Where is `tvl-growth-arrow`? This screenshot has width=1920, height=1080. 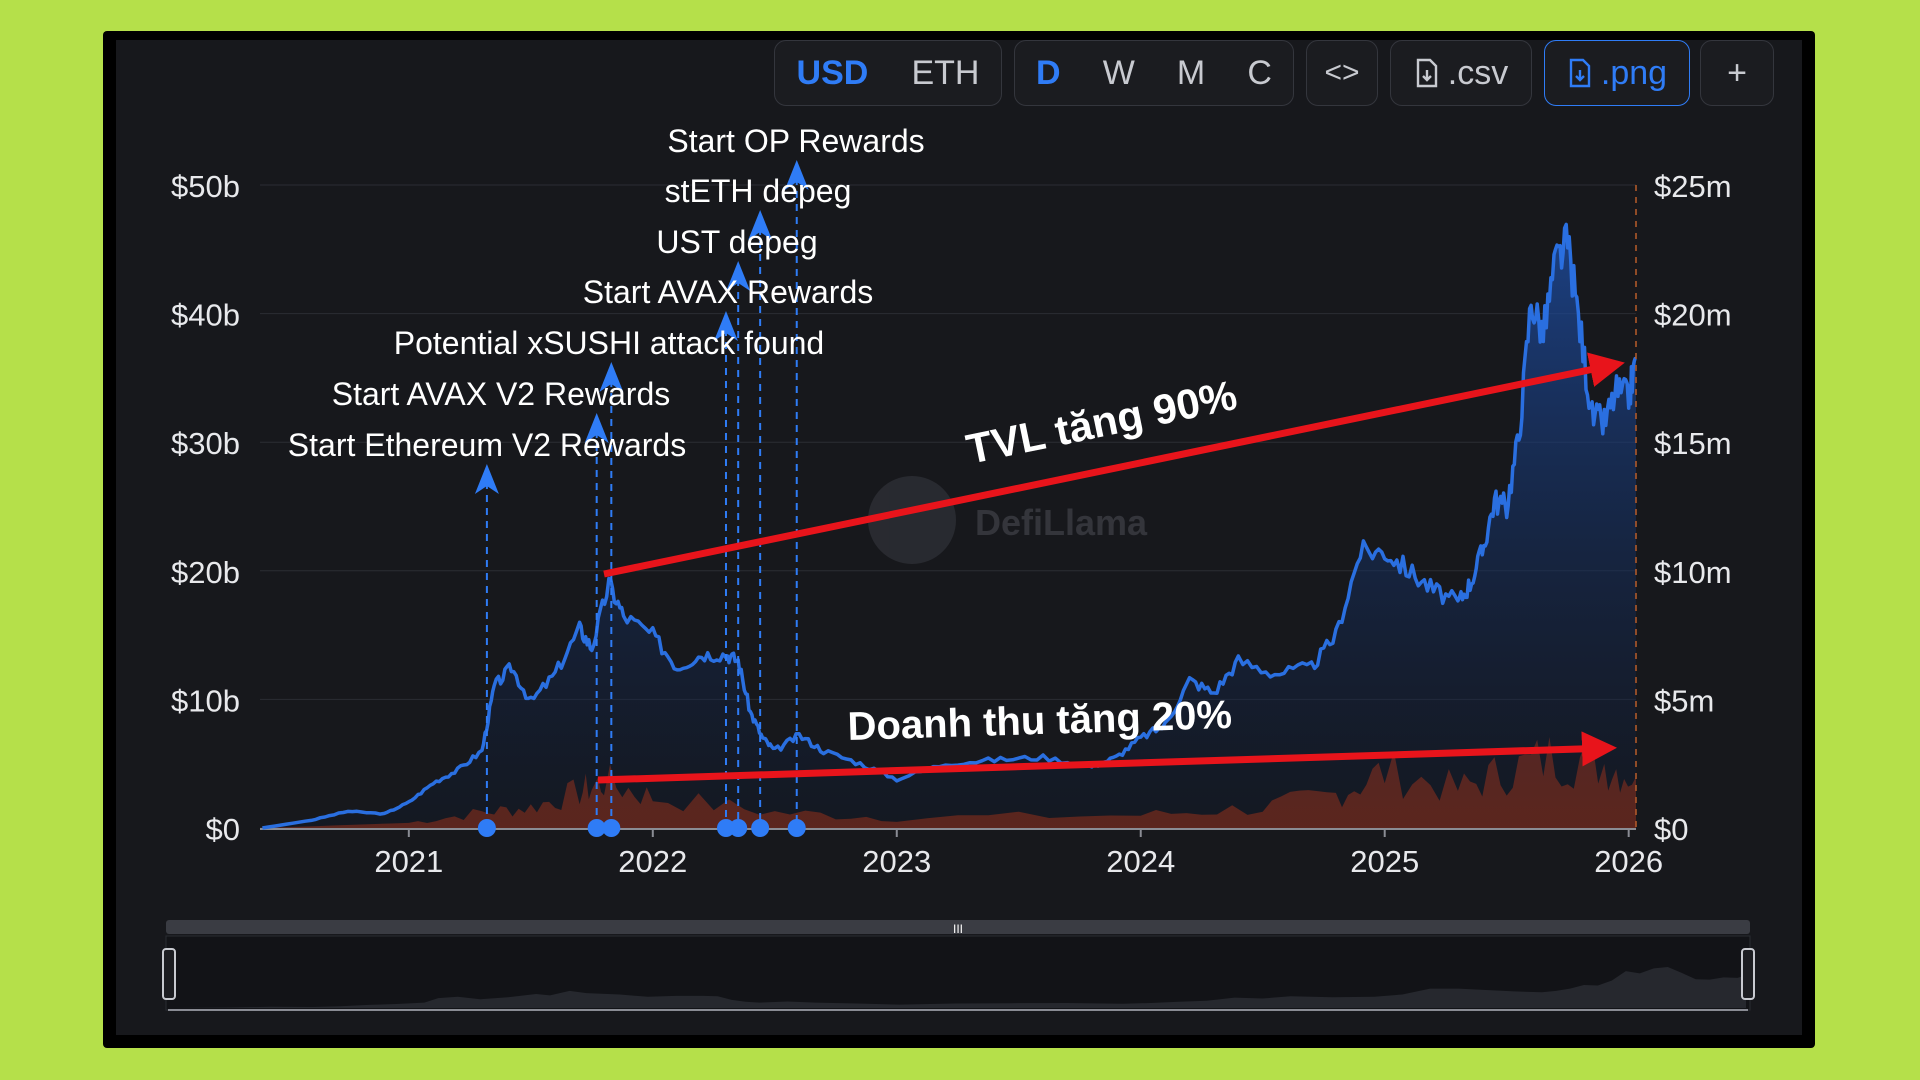
tvl-growth-arrow is located at coordinates (1114, 465).